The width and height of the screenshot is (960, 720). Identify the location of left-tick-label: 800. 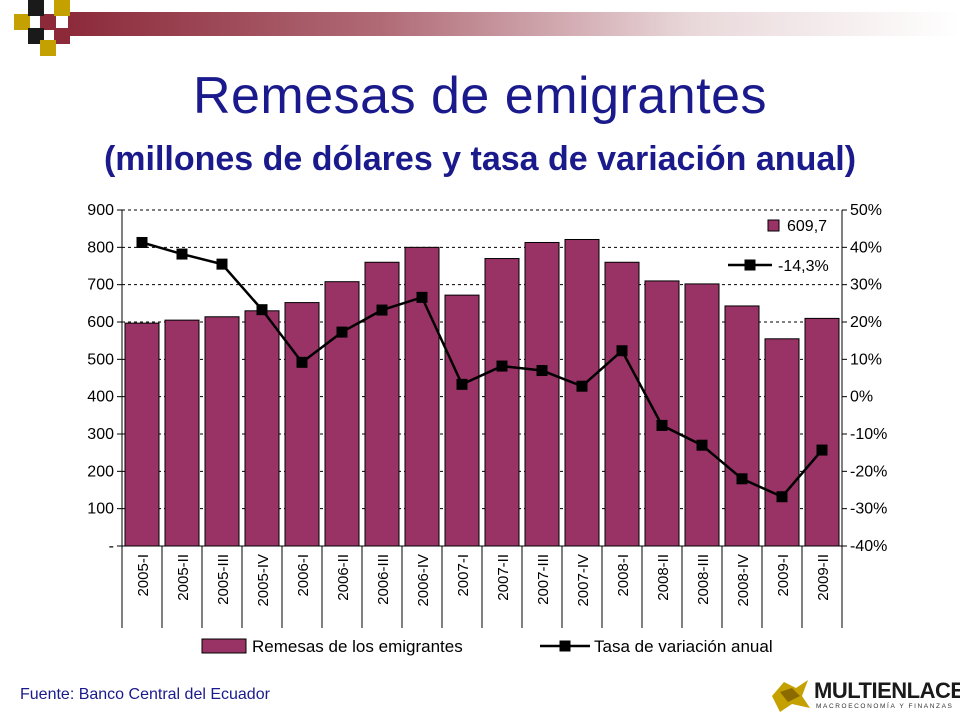
(100, 247).